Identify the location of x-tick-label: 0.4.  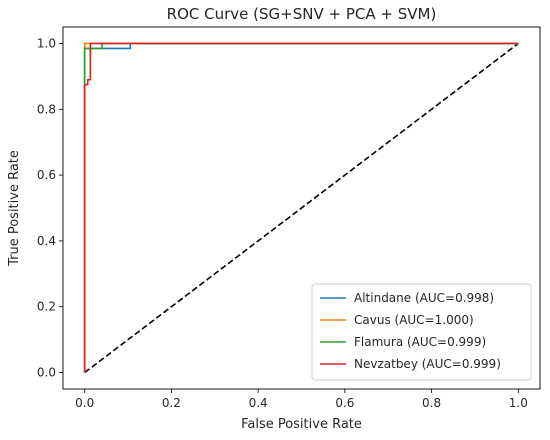
(258, 403).